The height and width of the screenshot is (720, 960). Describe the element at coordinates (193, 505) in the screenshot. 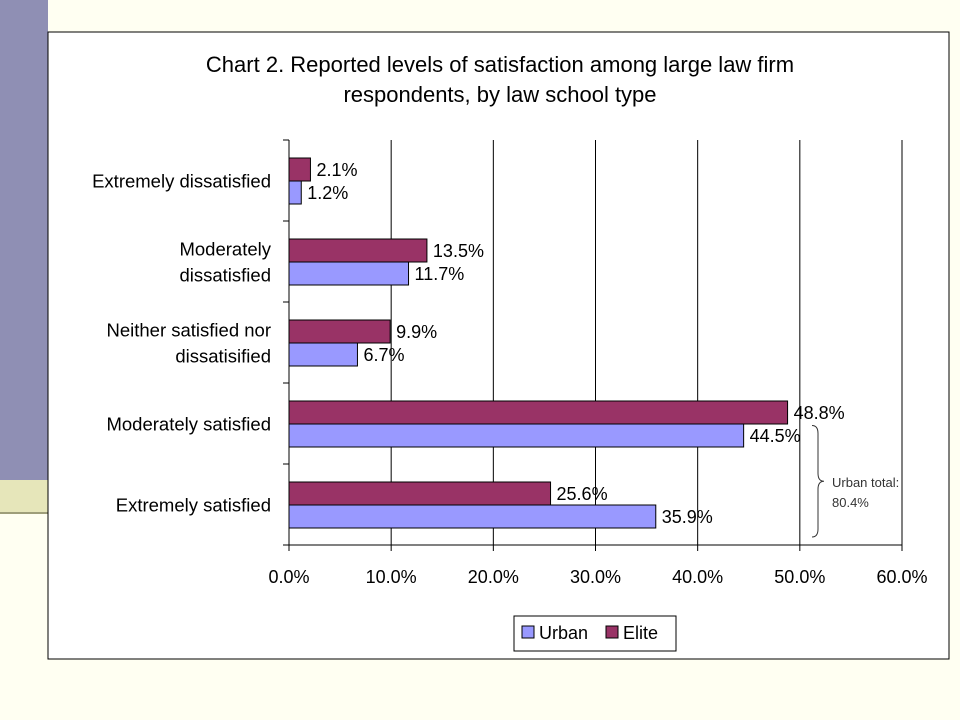

I see `category-label: Extremely satisfied` at that location.